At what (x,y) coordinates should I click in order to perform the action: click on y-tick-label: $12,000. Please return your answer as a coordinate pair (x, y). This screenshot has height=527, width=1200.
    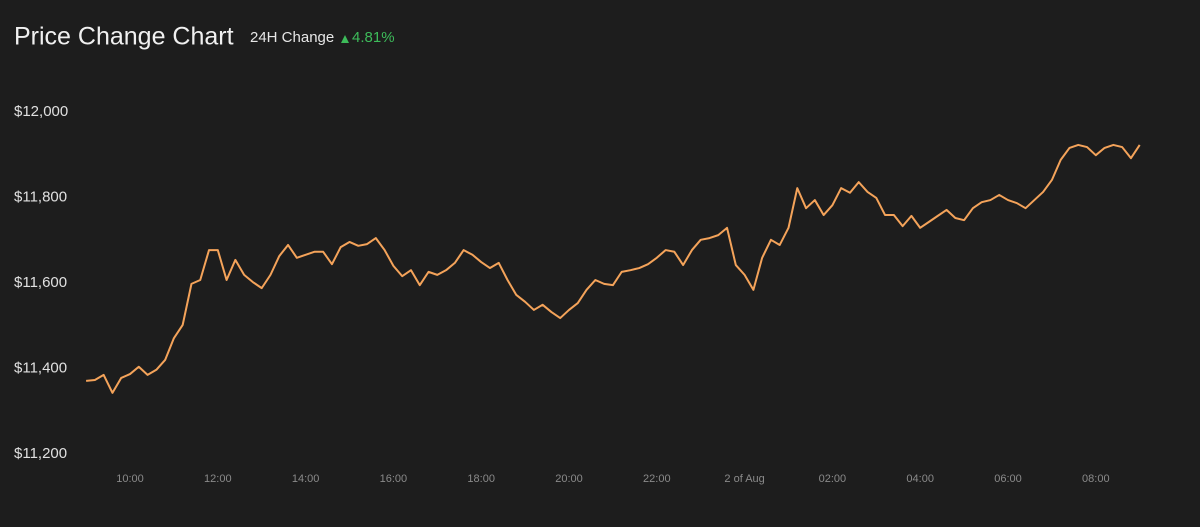
    Looking at the image, I should click on (41, 111).